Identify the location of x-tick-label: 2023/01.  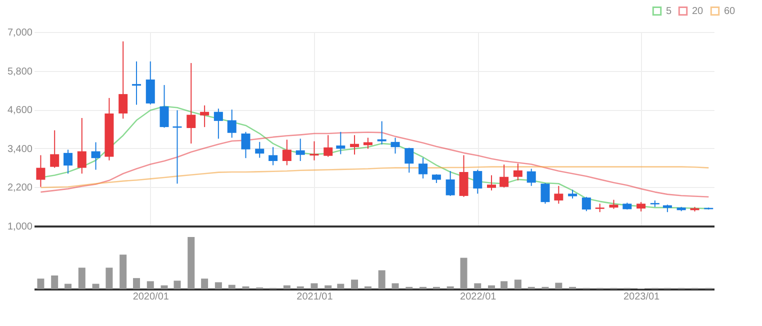
(641, 297).